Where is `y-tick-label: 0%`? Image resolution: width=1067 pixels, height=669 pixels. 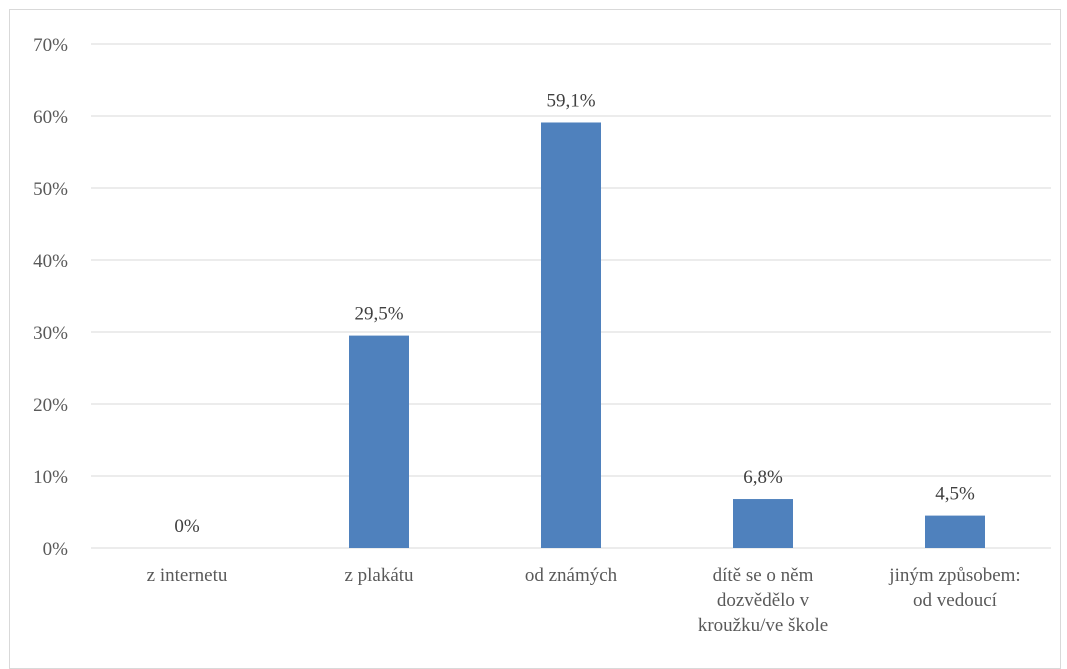 y-tick-label: 0% is located at coordinates (56, 549).